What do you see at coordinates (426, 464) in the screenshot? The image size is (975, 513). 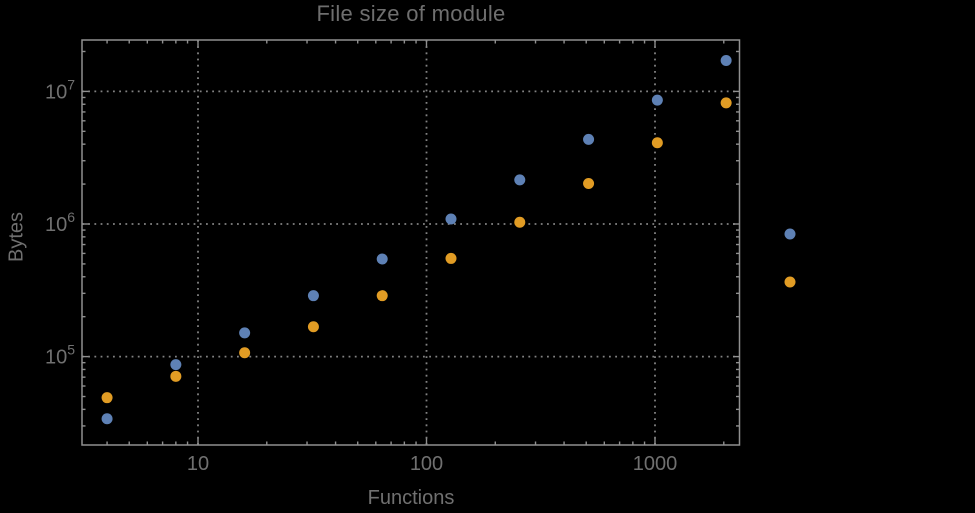 I see `x-tick-label: 100` at bounding box center [426, 464].